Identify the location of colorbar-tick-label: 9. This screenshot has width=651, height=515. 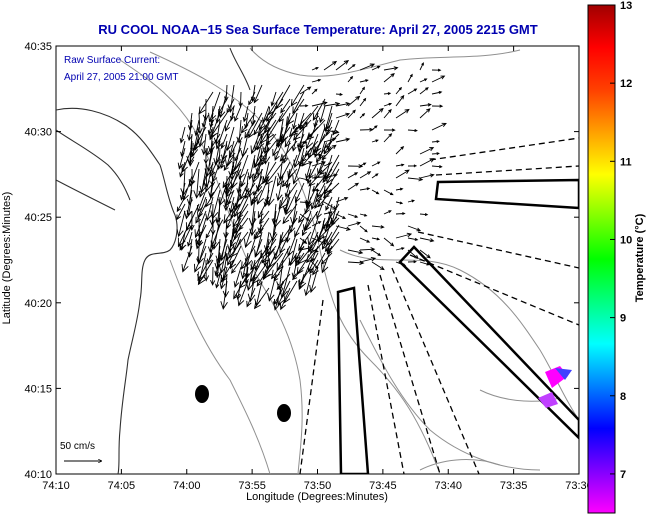
(623, 319).